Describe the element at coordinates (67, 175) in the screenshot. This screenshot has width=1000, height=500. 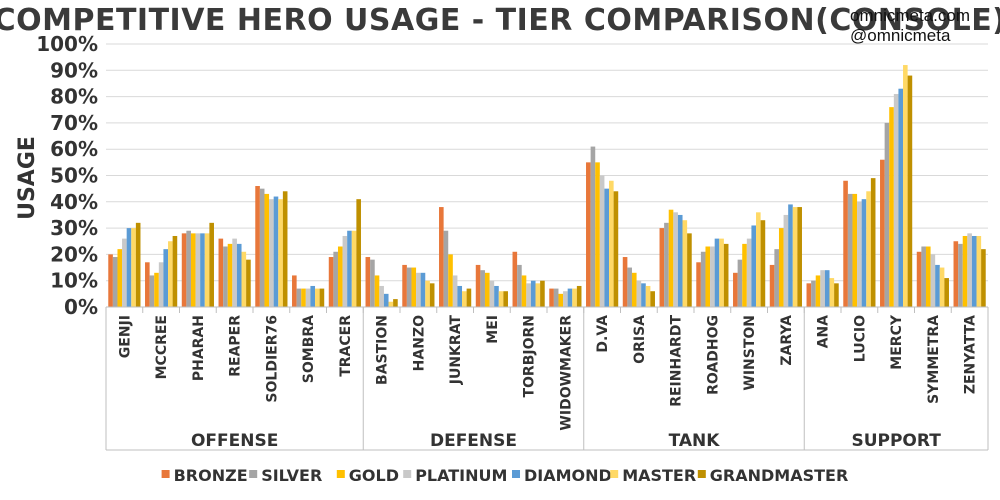
I see `y-axis-ticks: 0%10% 20%30%40%50% 60%70%80% 90%100%` at that location.